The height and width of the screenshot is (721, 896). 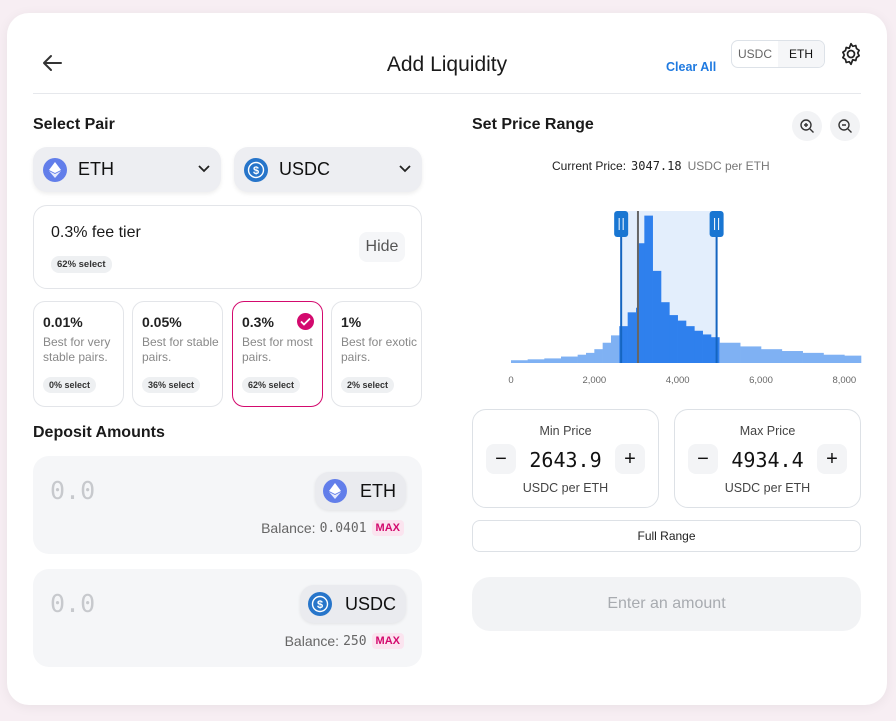 I want to click on tier-pct: 0.01%, so click(x=63, y=322).